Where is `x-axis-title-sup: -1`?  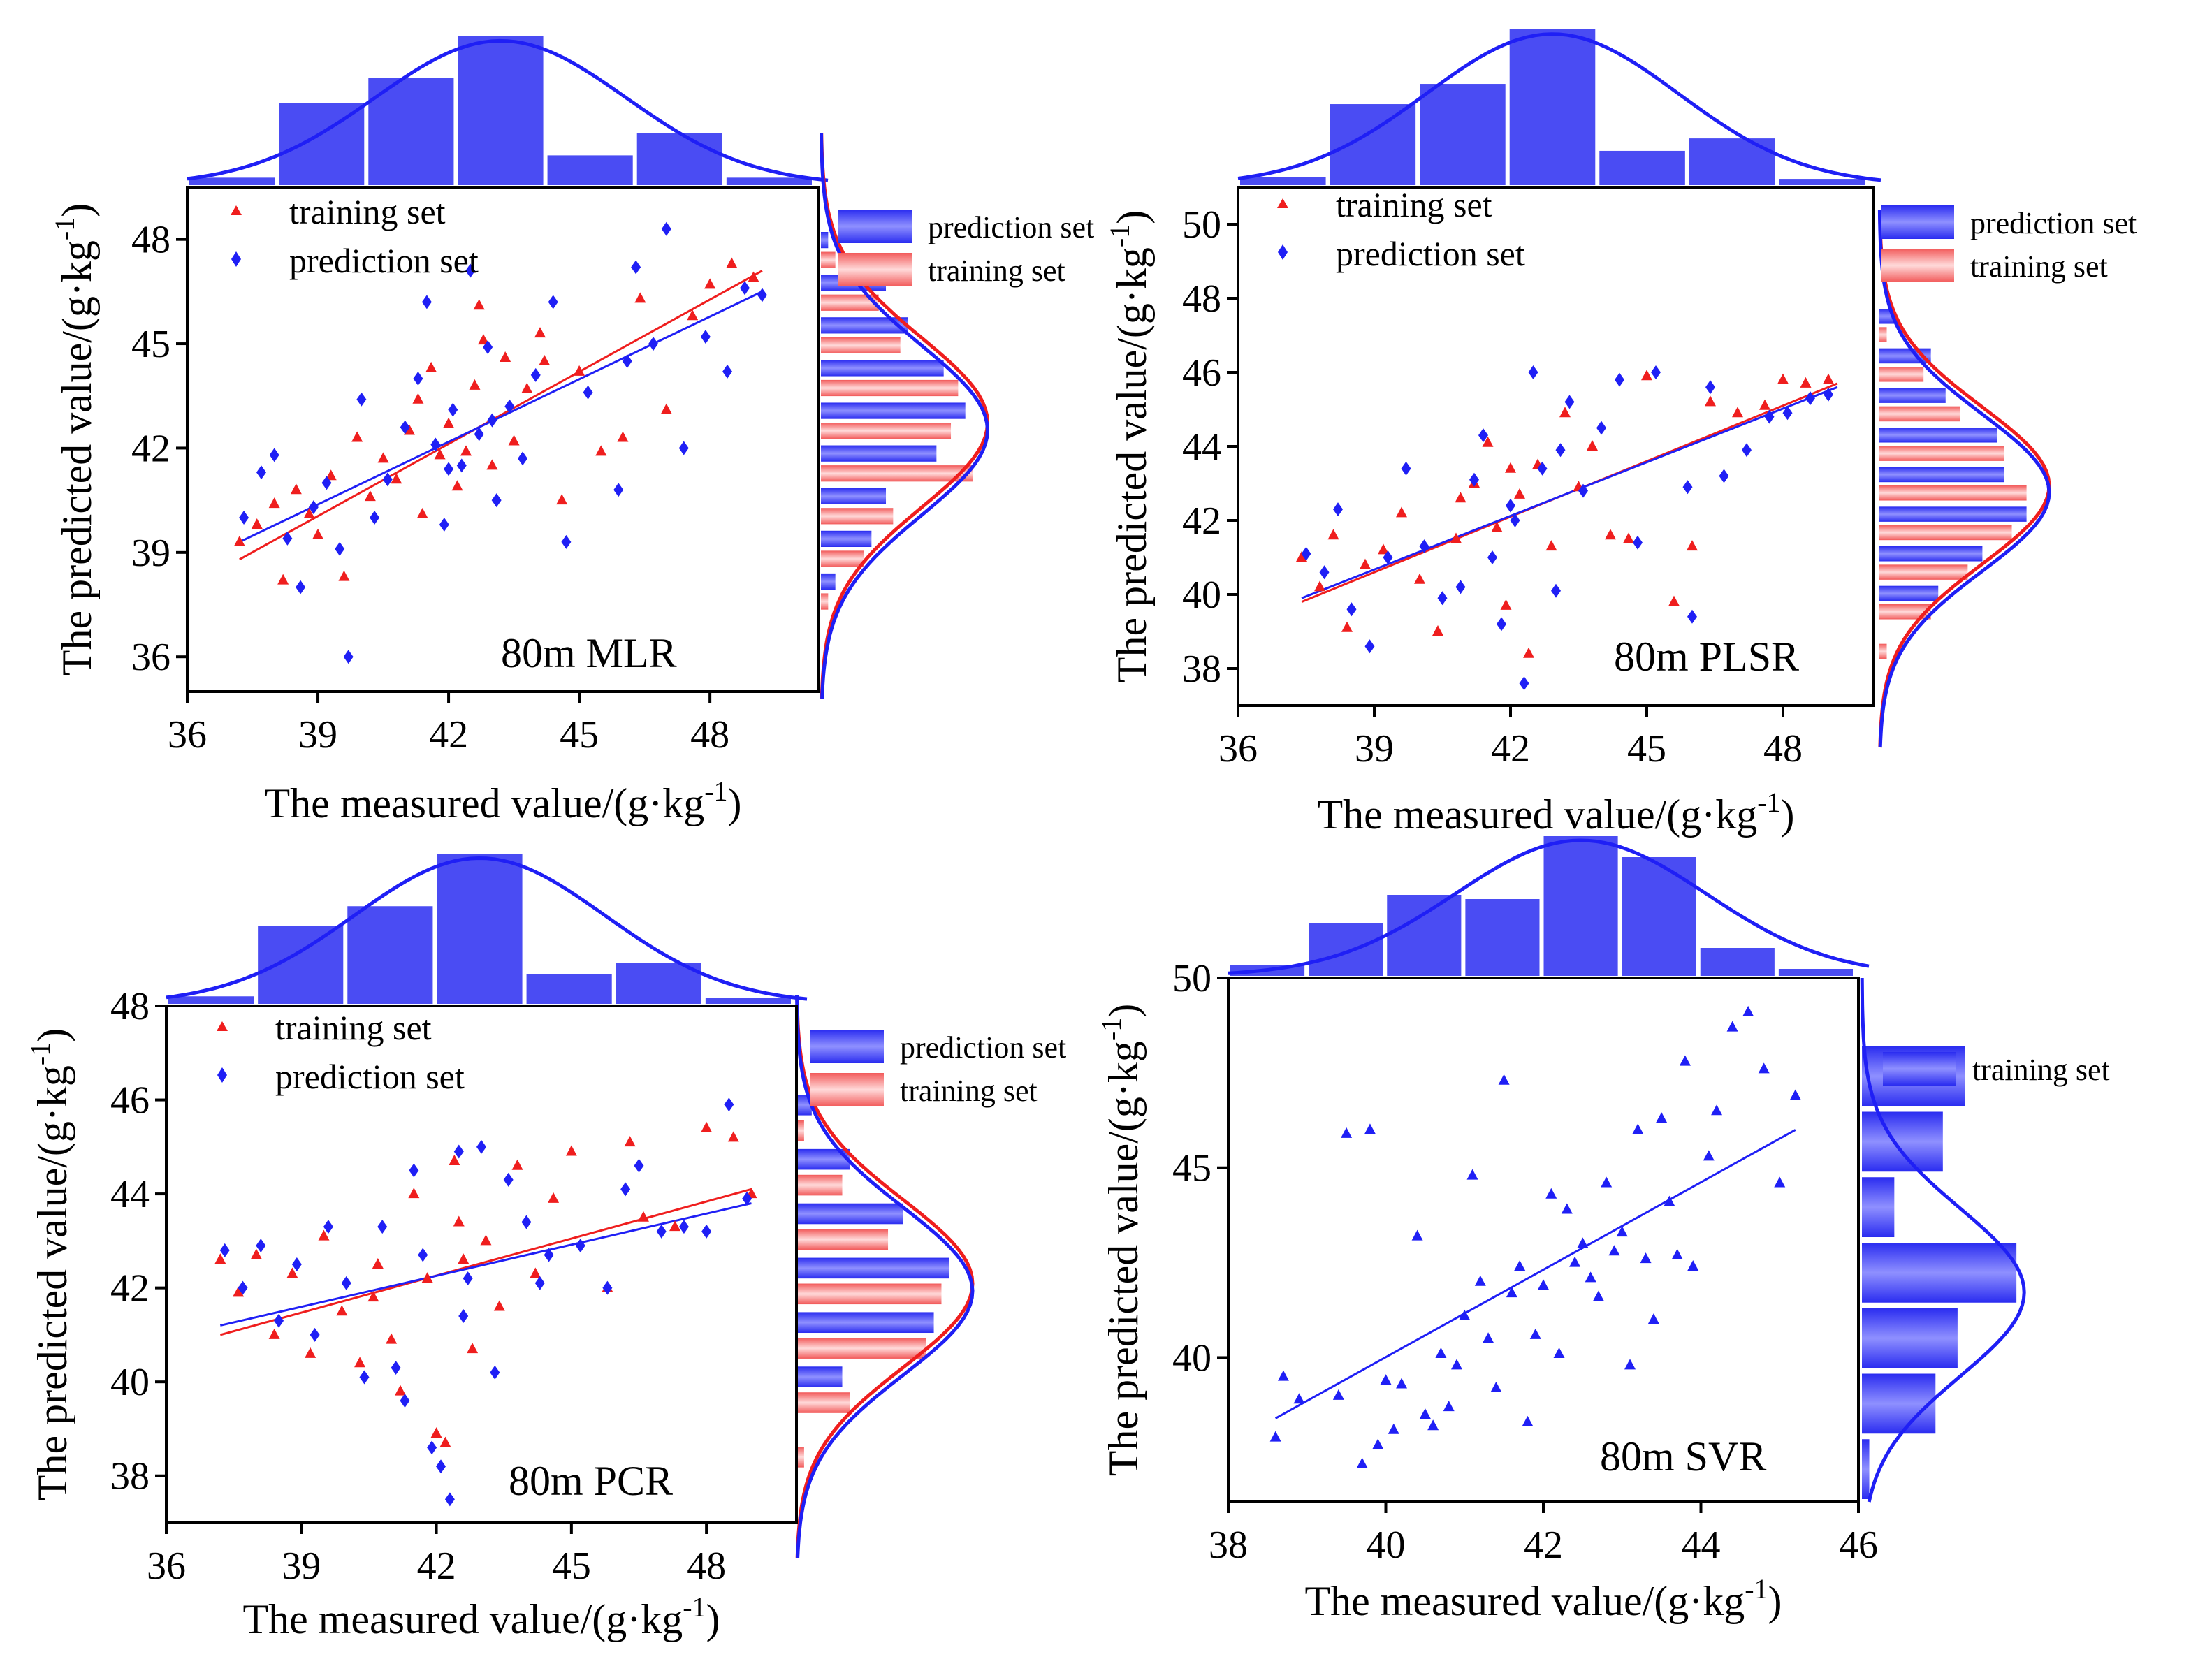 x-axis-title-sup: -1 is located at coordinates (1756, 1589).